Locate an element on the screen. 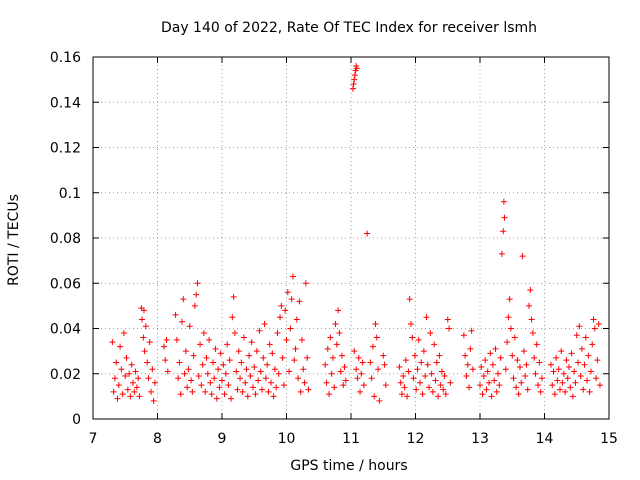  y-tick-label: 0.14 is located at coordinates (65, 103).